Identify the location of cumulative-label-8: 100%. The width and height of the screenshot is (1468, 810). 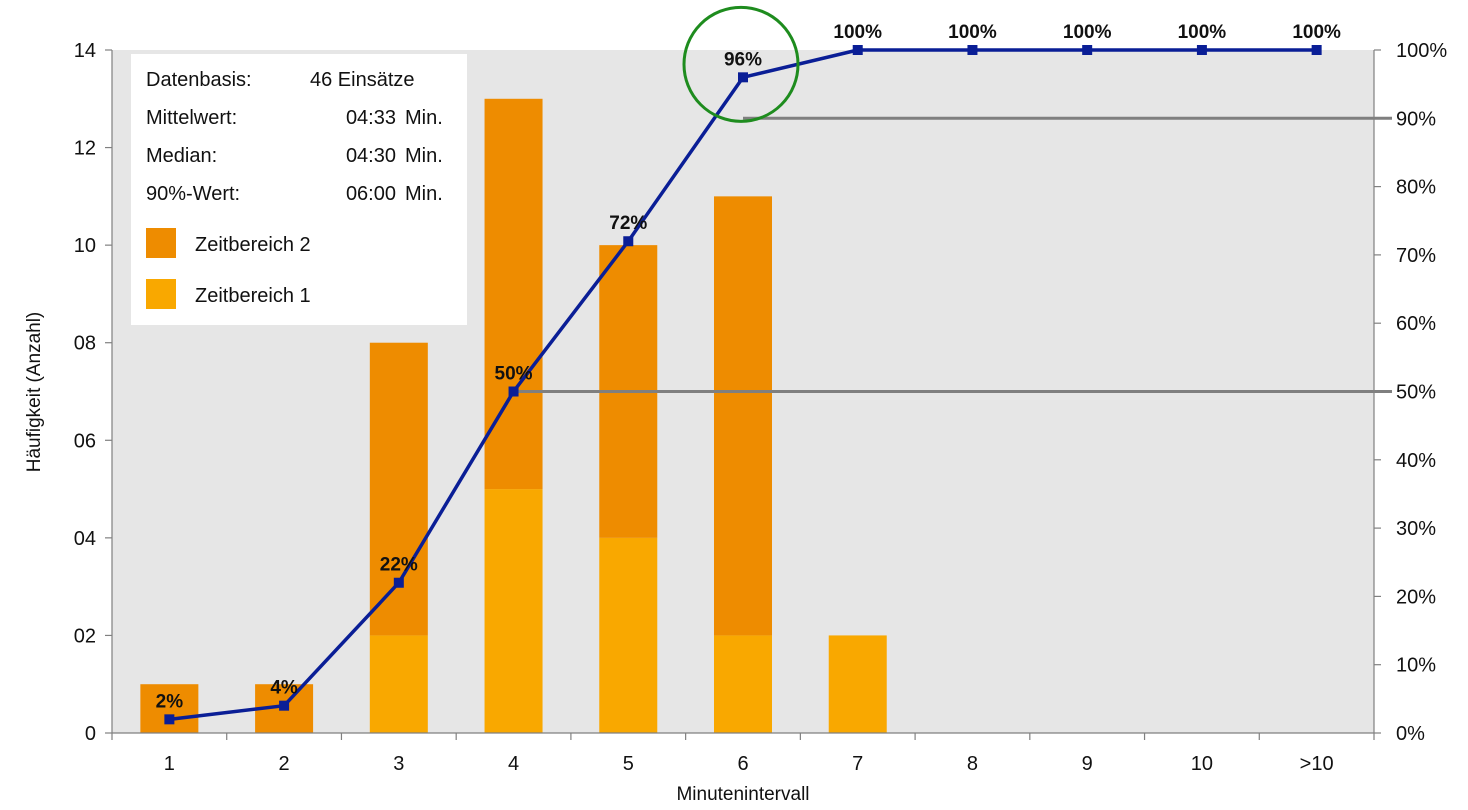
(1087, 32).